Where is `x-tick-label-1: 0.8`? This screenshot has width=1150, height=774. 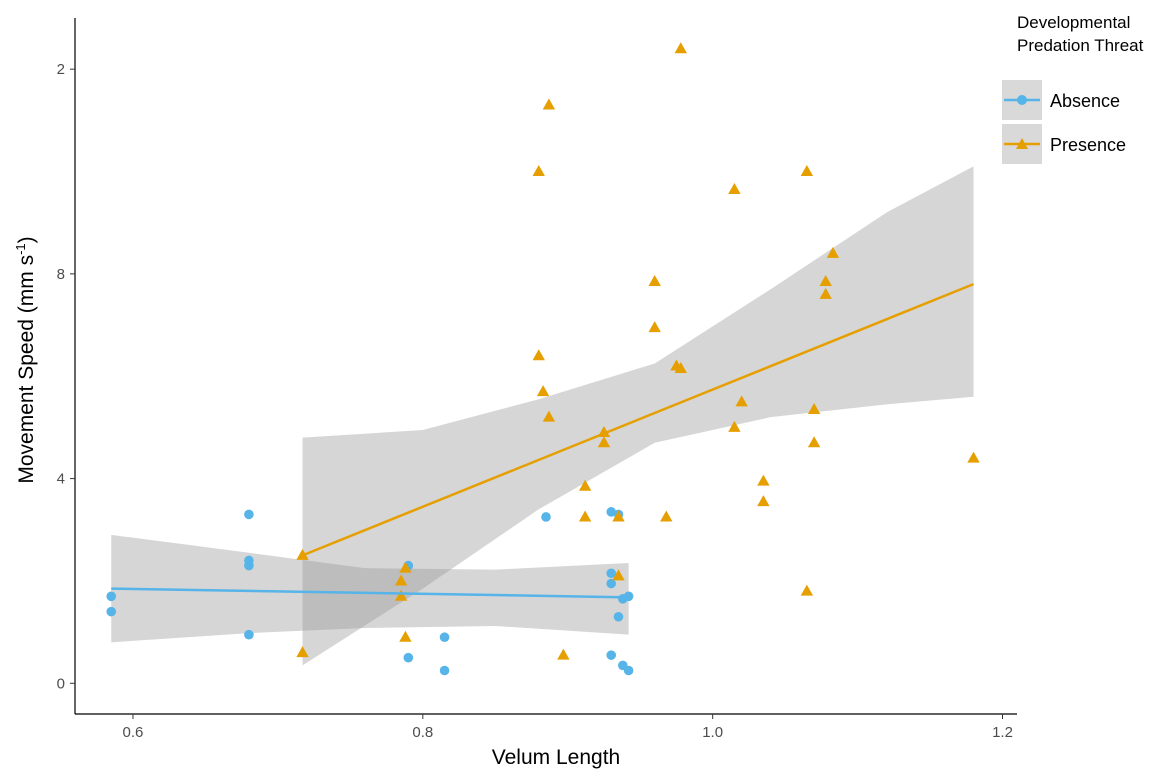
x-tick-label-1: 0.8 is located at coordinates (422, 732).